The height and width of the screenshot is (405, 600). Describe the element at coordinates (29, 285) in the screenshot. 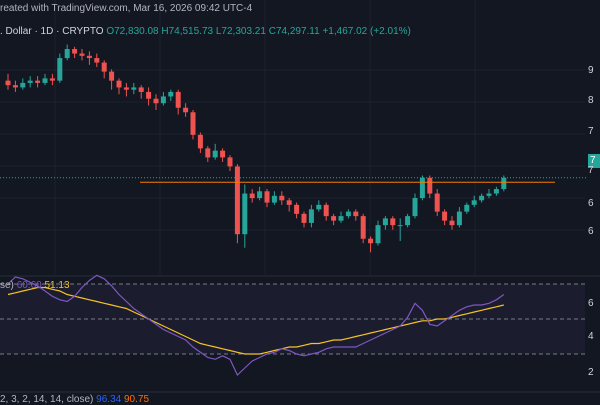

I see `rsi-value: 60.60` at that location.